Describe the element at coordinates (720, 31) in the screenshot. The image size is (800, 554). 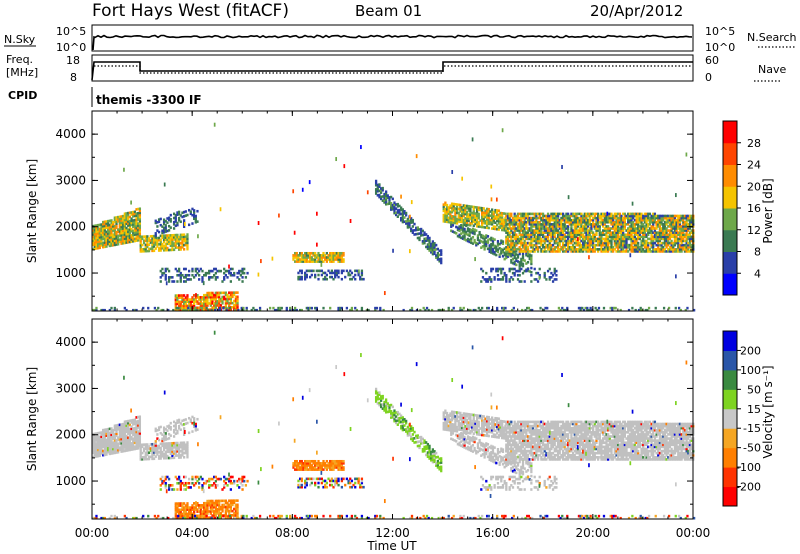
I see `noise-tick-top-right: 10^5` at that location.